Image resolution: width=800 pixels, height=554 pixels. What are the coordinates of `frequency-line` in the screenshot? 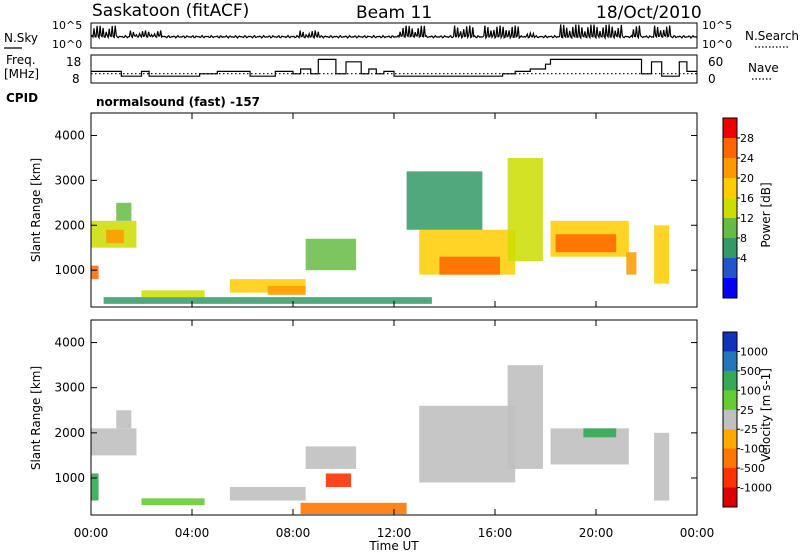 It's located at (394, 67).